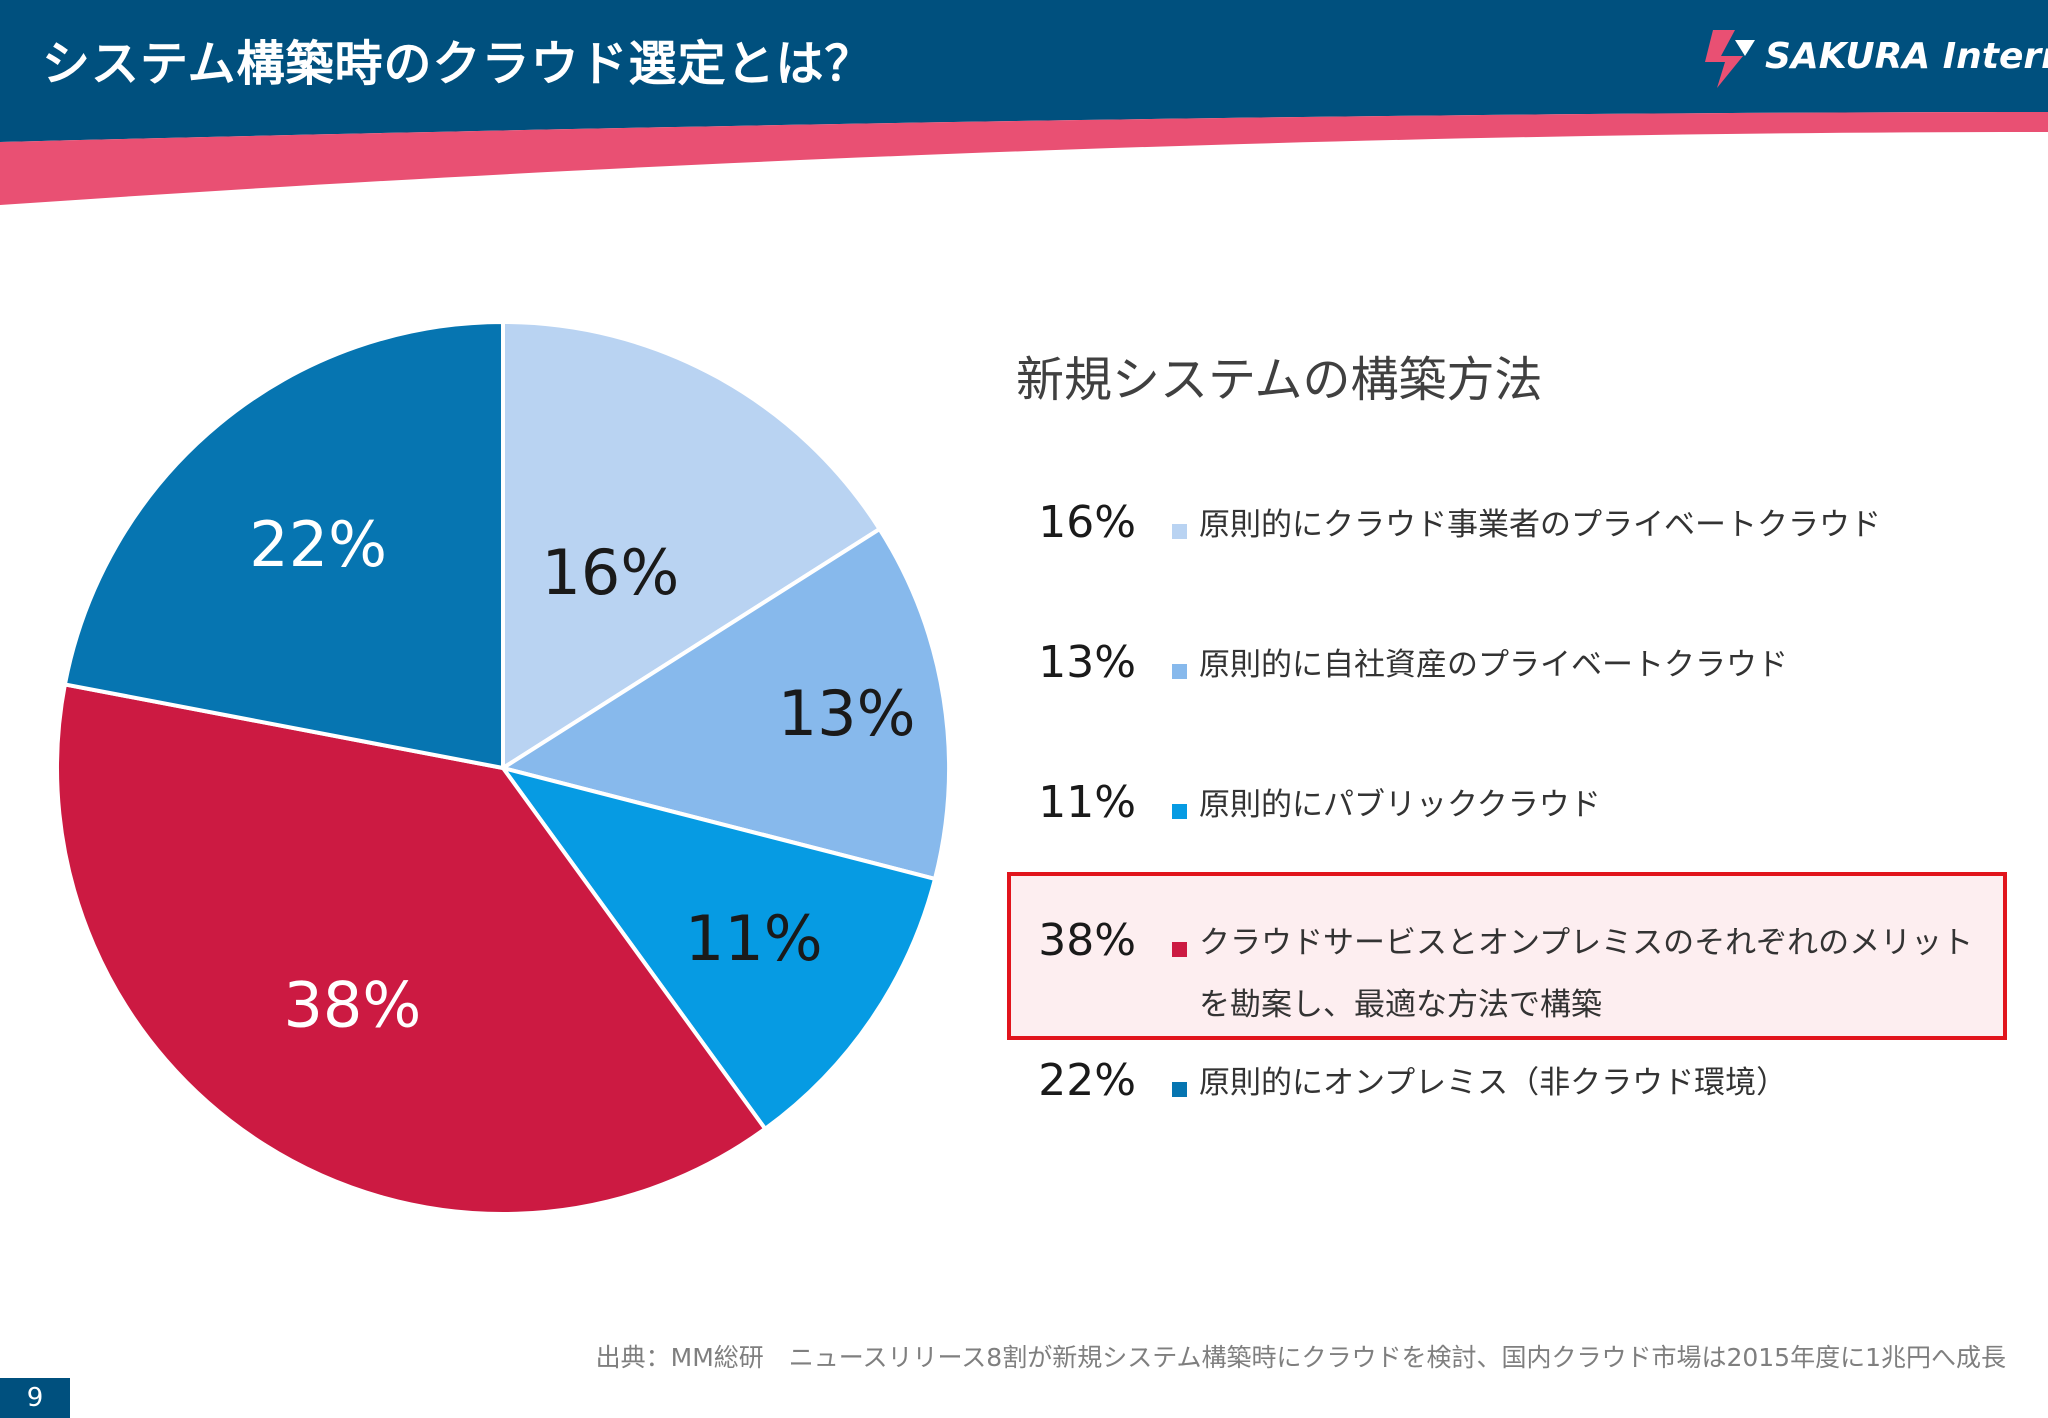 This screenshot has height=1418, width=2048. What do you see at coordinates (1087, 1080) in the screenshot?
I see `legend-percent: 22%` at bounding box center [1087, 1080].